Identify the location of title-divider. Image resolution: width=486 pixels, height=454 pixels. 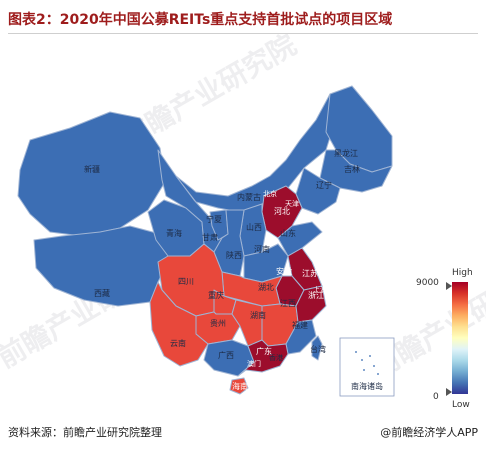
(243, 33).